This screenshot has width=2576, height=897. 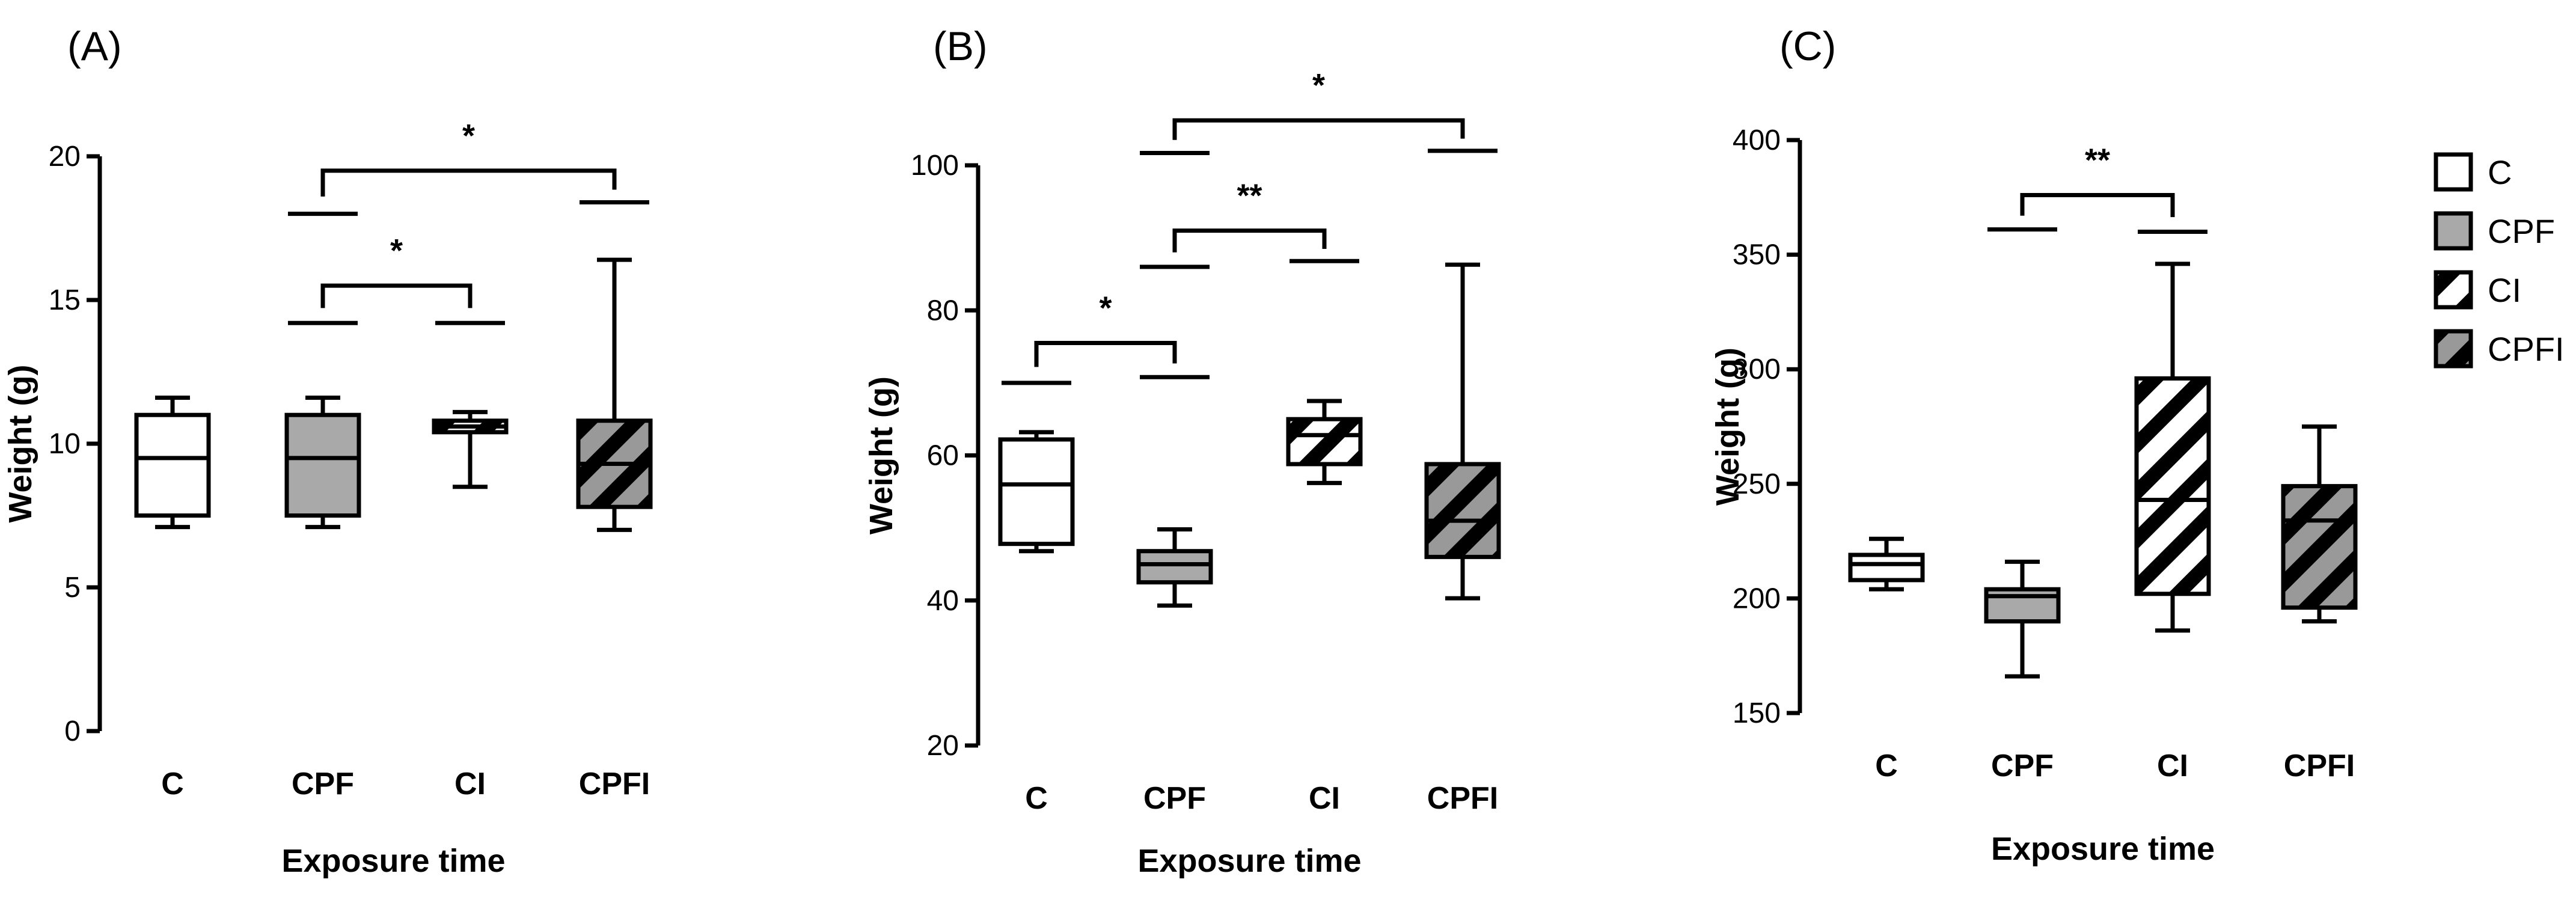 What do you see at coordinates (2504, 290) in the screenshot?
I see `legend-label: CI` at bounding box center [2504, 290].